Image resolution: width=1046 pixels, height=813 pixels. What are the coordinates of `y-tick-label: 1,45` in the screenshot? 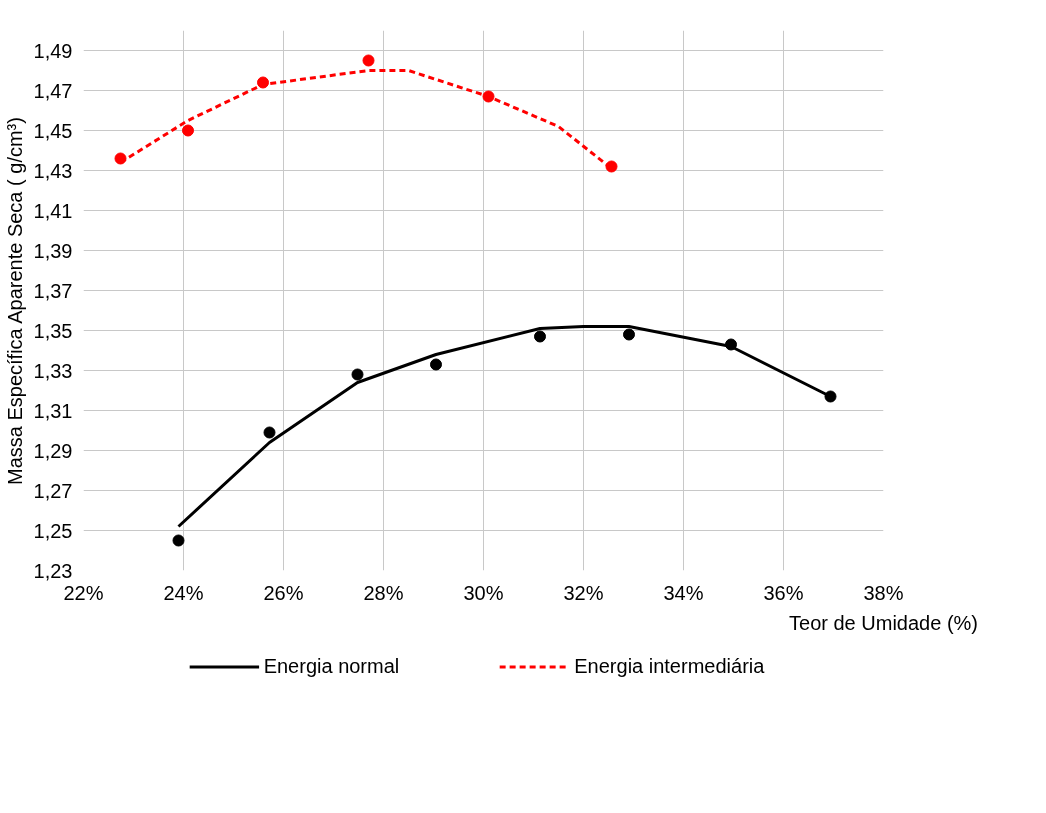 It's located at (53, 130).